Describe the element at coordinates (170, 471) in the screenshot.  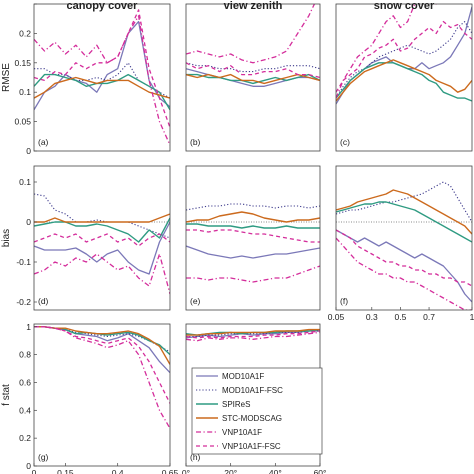
I see `x-tick-label: 0.65` at that location.